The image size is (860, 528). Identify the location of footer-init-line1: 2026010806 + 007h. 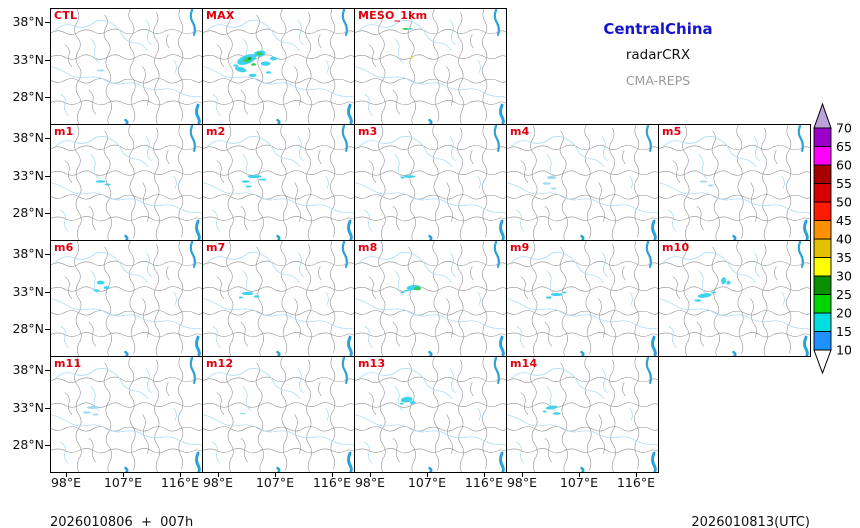
(122, 521).